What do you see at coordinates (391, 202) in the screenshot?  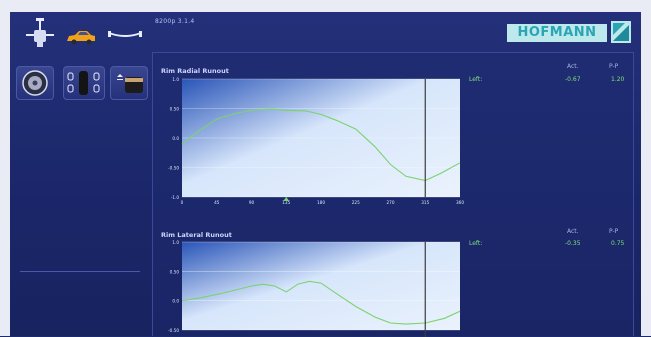 I see `x-tick-label: 270` at bounding box center [391, 202].